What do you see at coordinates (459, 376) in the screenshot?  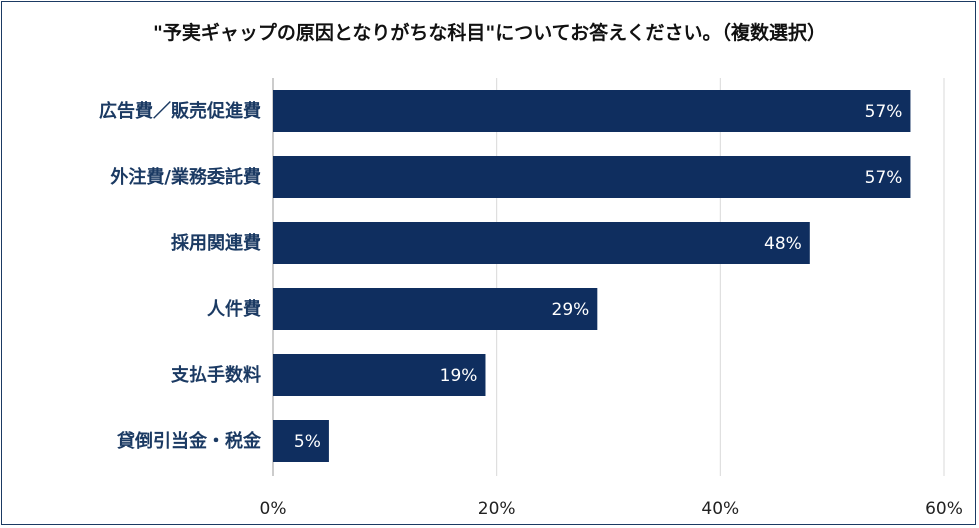 I see `data-label: 19%` at bounding box center [459, 376].